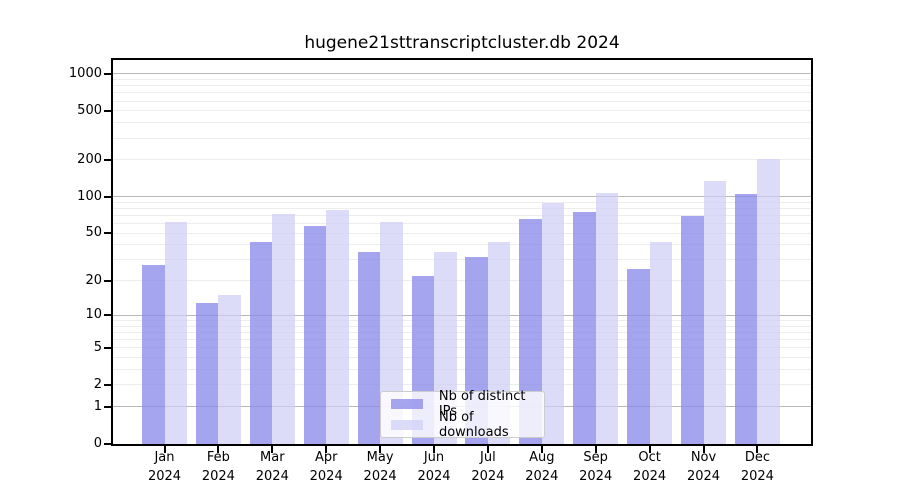  What do you see at coordinates (462, 43) in the screenshot?
I see `chart-title: hugene21sttranscriptcluster.db 2024` at bounding box center [462, 43].